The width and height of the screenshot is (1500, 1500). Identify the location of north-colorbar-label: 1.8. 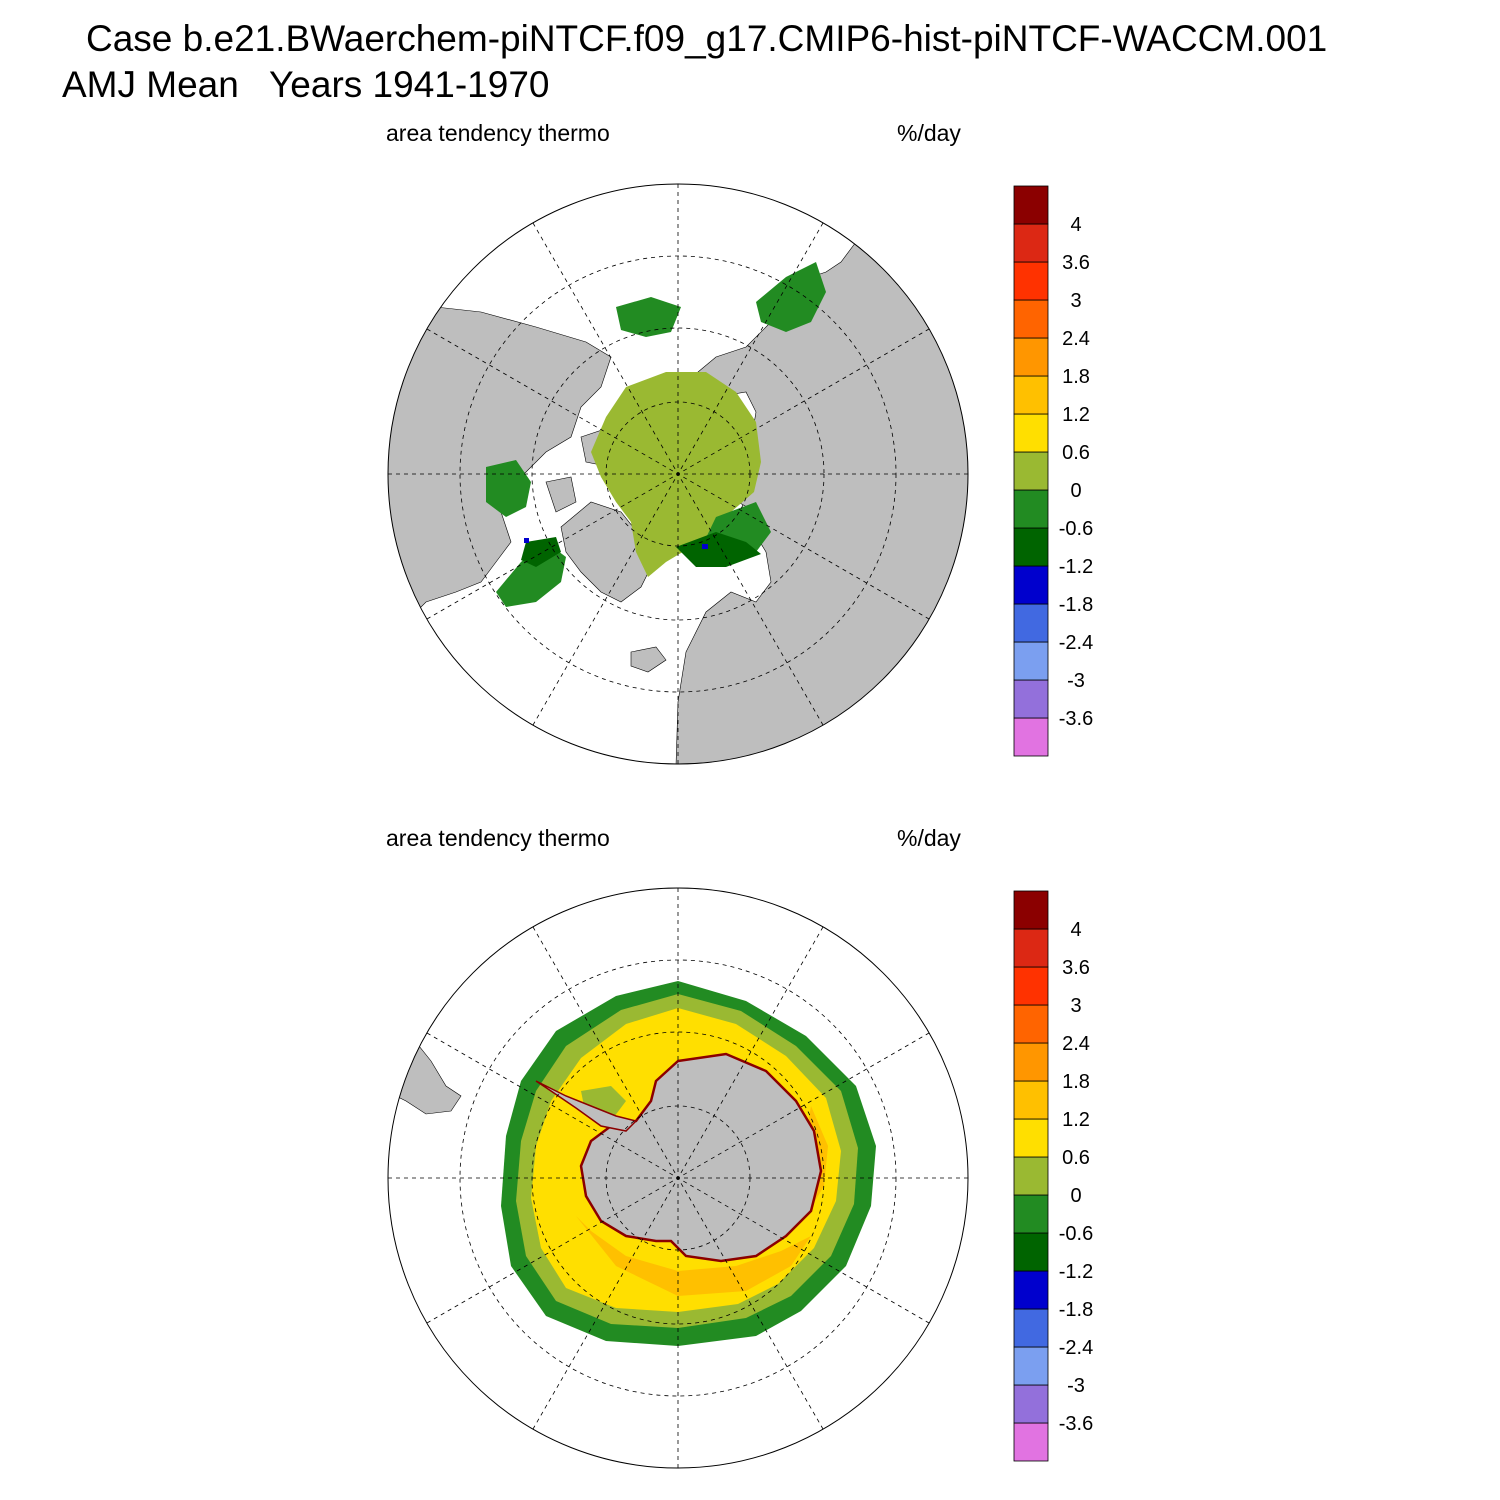
(1076, 377).